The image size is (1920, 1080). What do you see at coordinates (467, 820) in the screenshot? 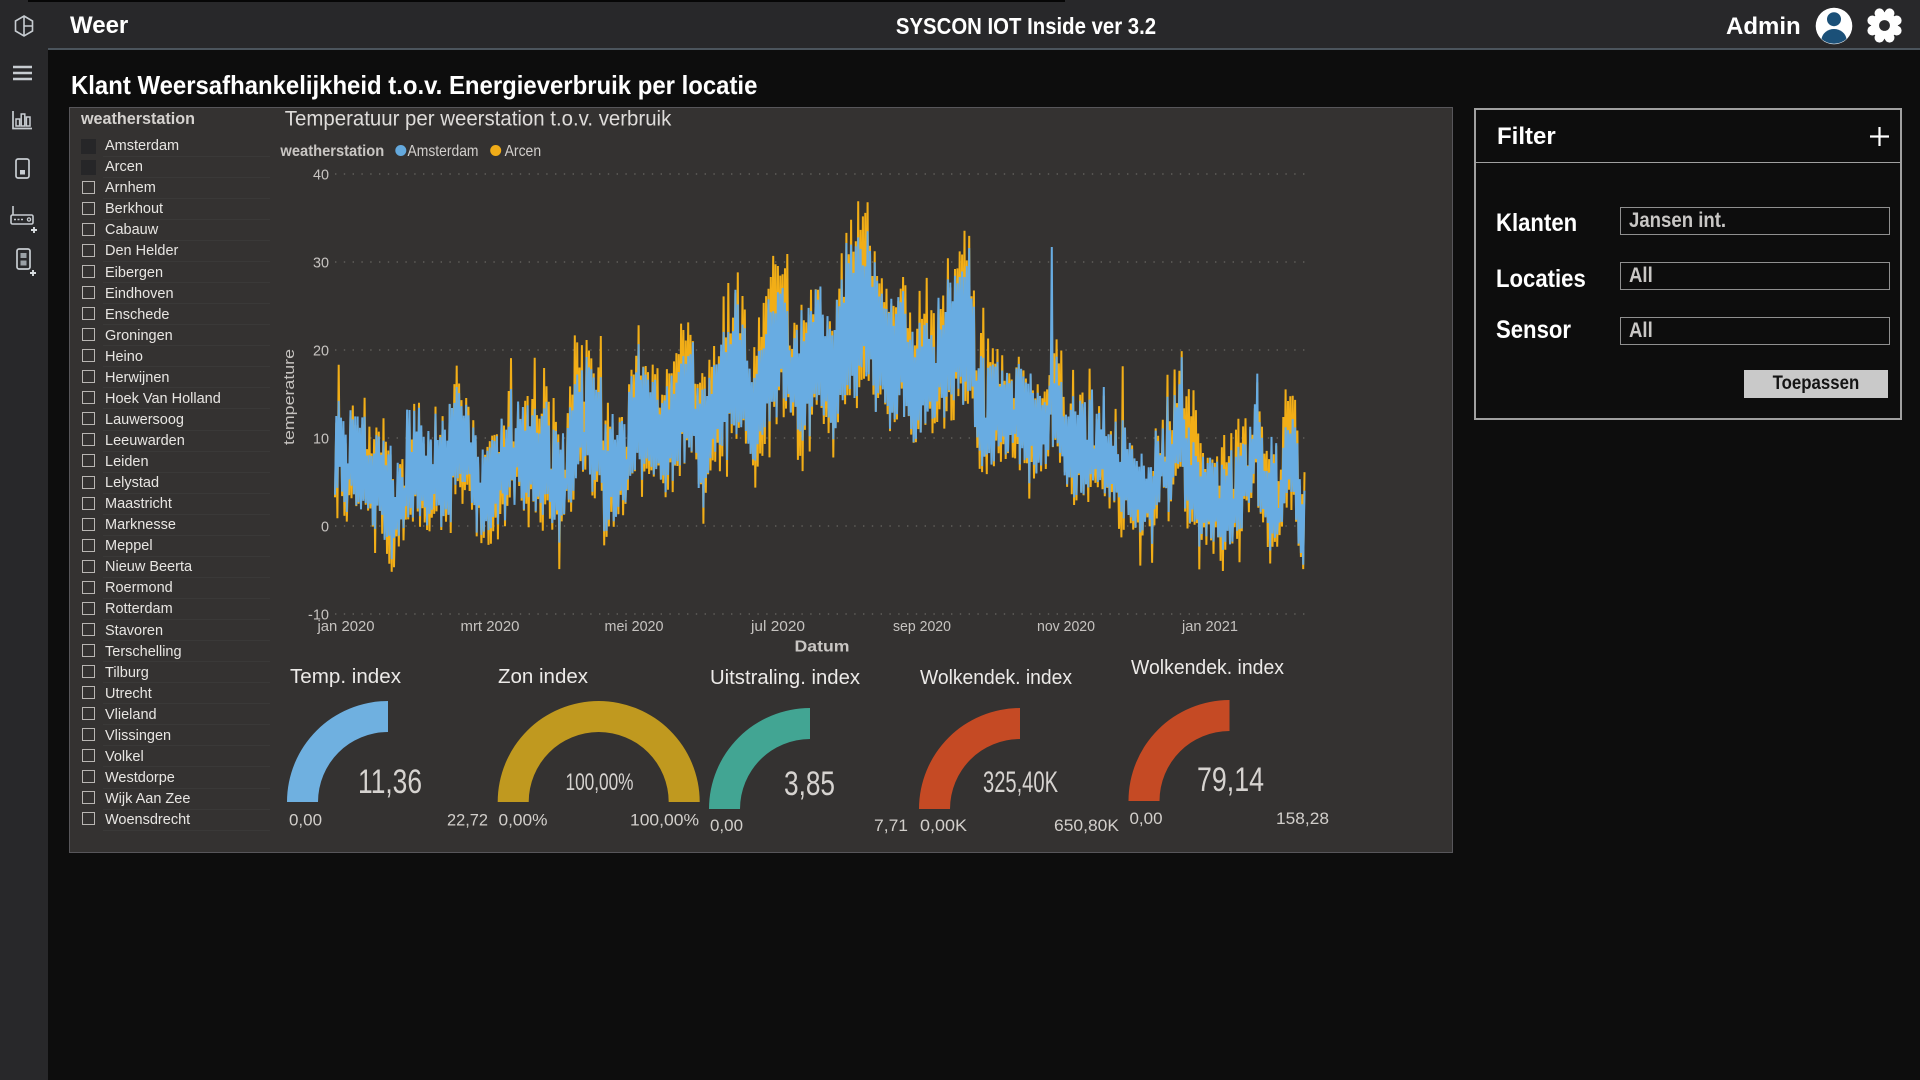
I see `svg-text: 22,72` at bounding box center [467, 820].